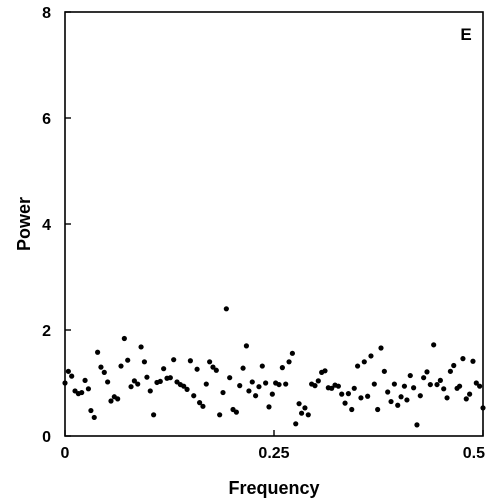 The width and height of the screenshot is (503, 500). I want to click on panel-label: E, so click(465, 34).